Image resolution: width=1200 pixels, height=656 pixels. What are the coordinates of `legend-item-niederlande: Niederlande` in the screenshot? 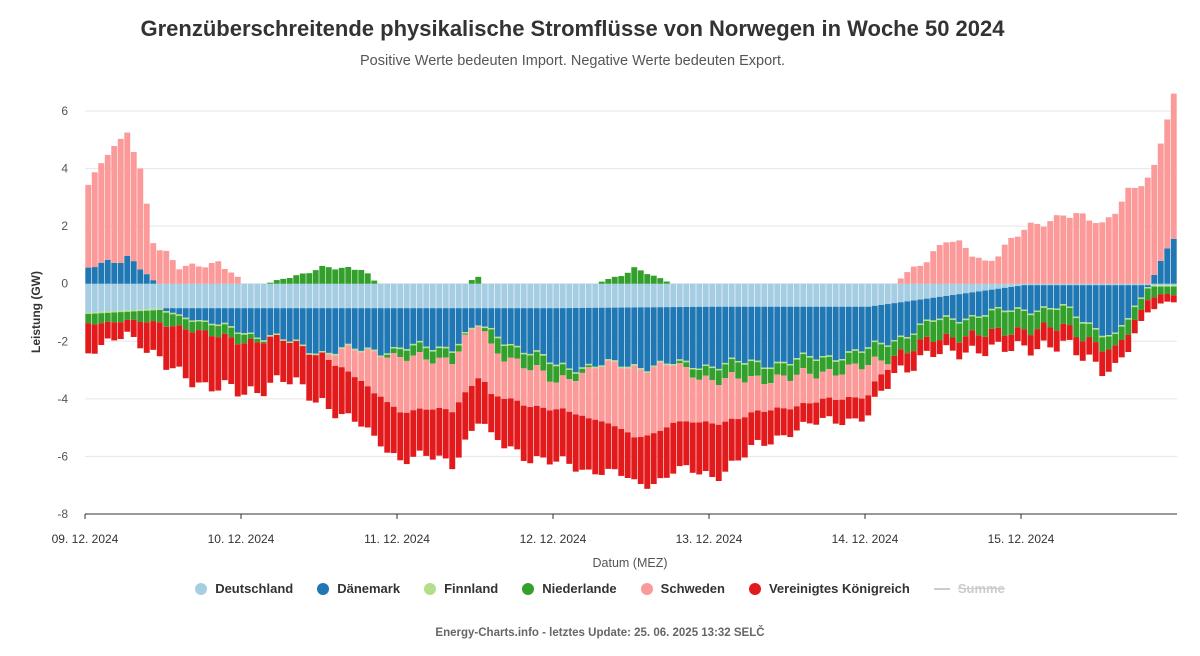 It's located at (569, 588).